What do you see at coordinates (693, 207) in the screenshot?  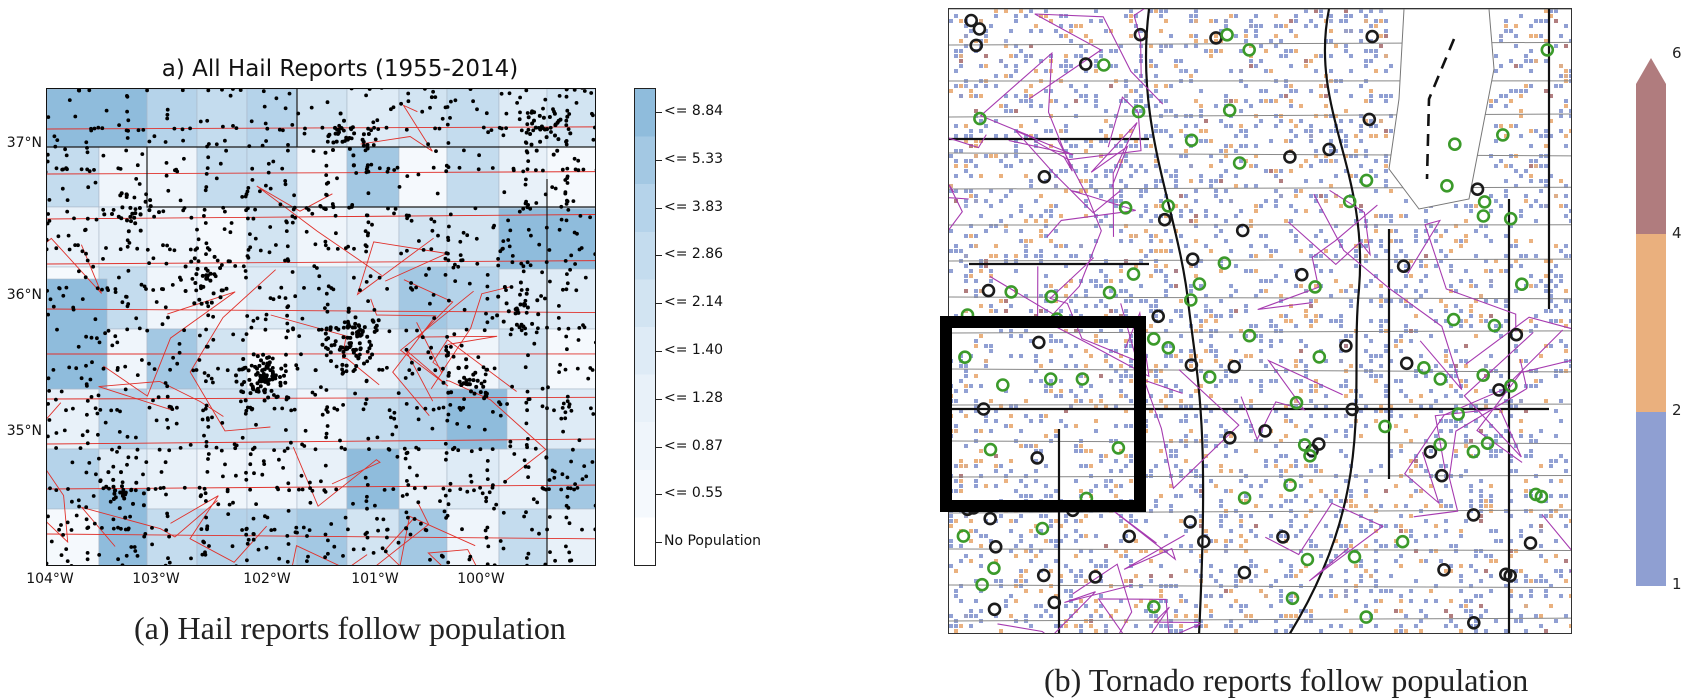 I see `colorbar-label: <= 3.83` at bounding box center [693, 207].